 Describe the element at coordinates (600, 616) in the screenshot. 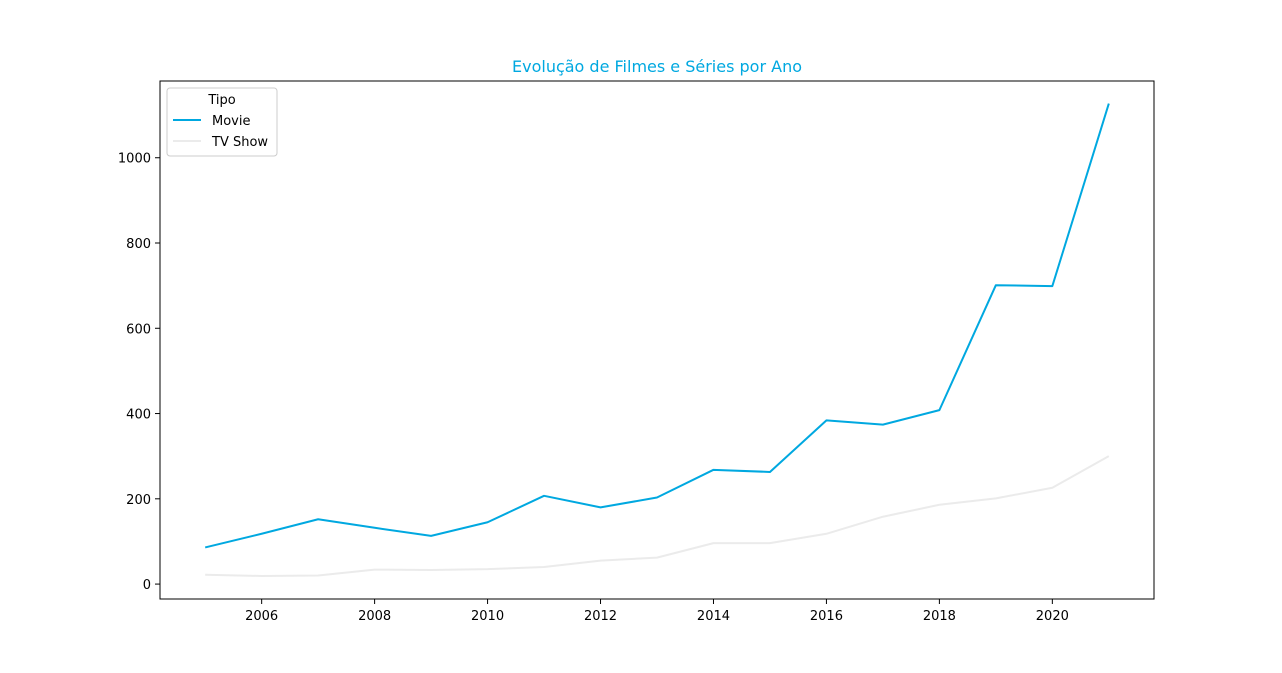

I see `x-tick-label: 2012` at that location.